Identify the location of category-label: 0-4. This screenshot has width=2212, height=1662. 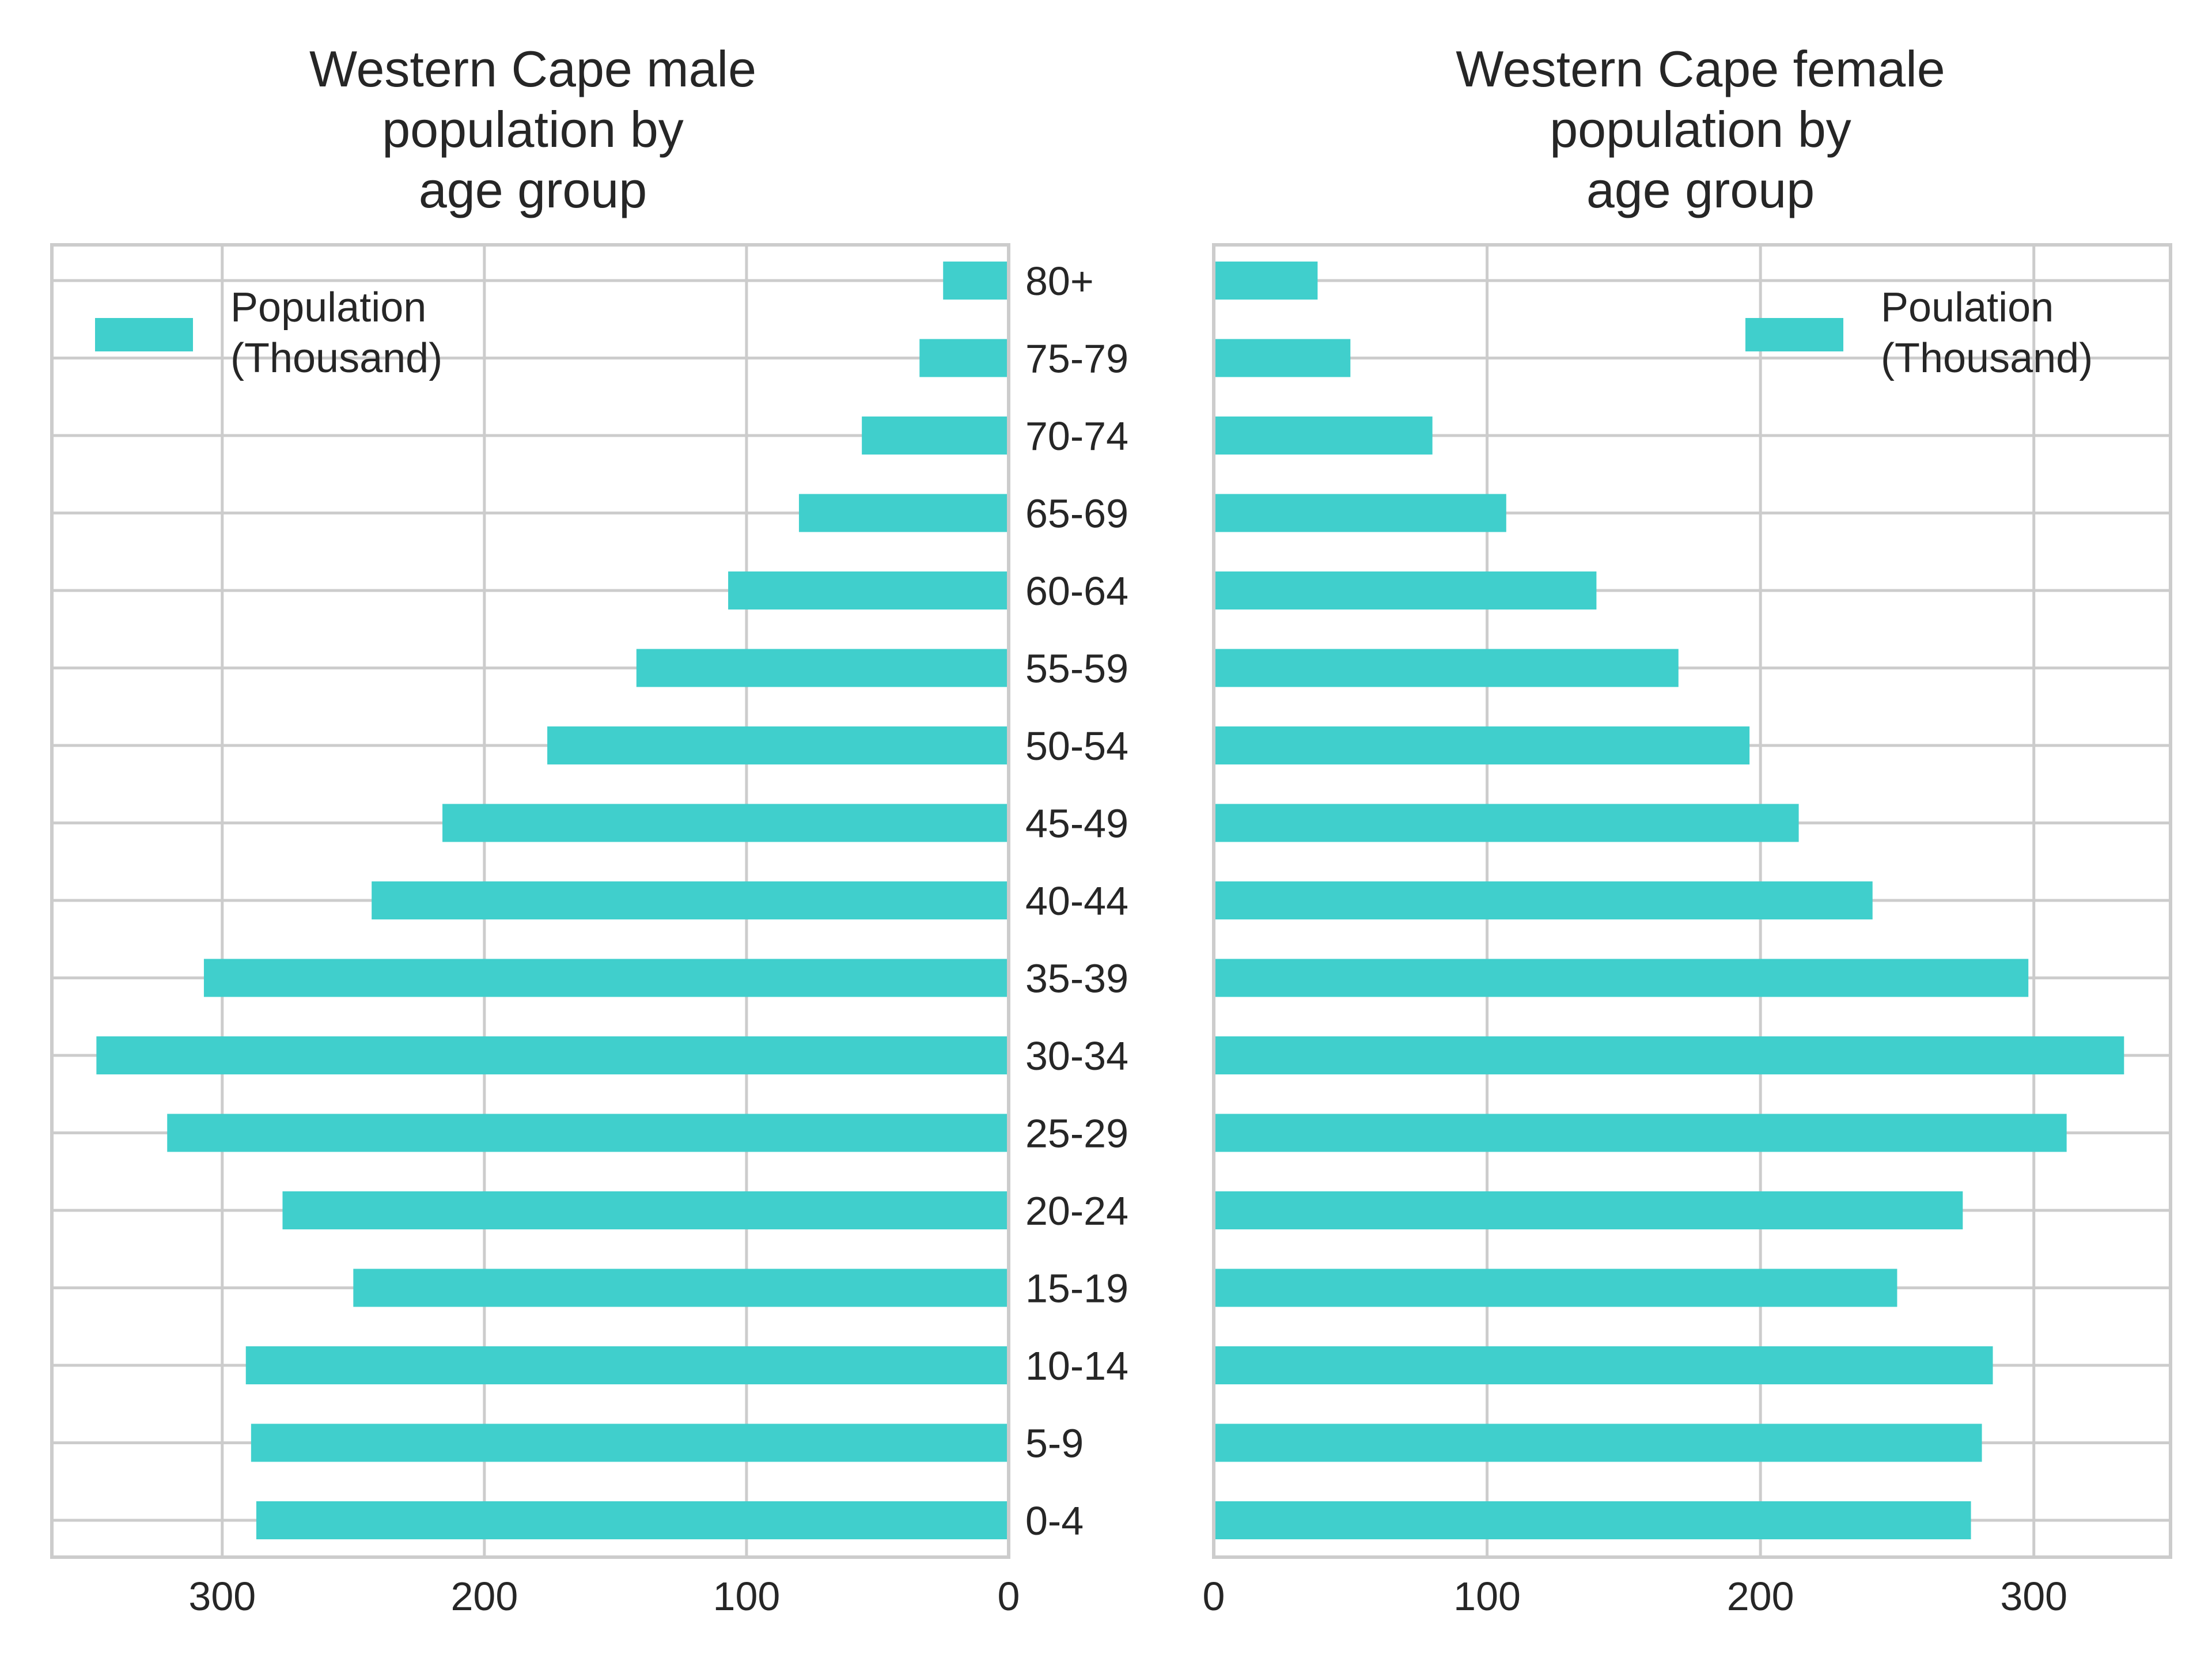
(1054, 1520).